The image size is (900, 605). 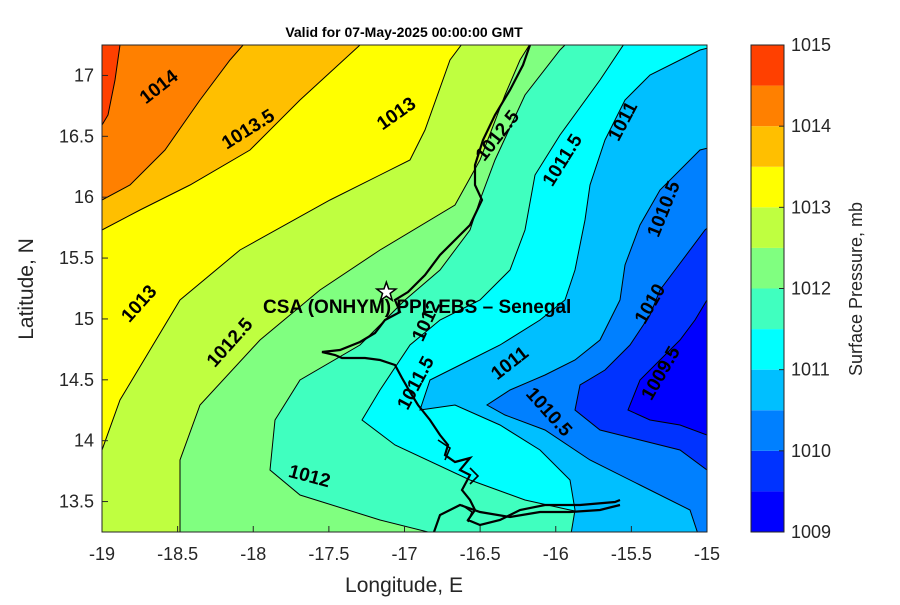 What do you see at coordinates (76, 502) in the screenshot?
I see `y-tick-label: 13.5` at bounding box center [76, 502].